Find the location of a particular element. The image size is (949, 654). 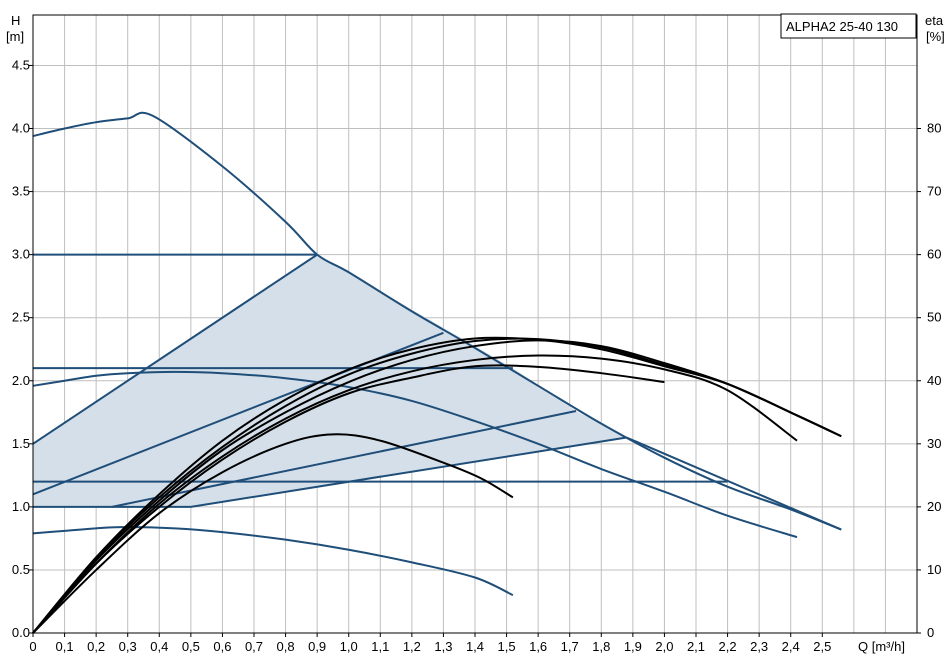

y-left-tick-label: 3.5 is located at coordinates (21, 191).